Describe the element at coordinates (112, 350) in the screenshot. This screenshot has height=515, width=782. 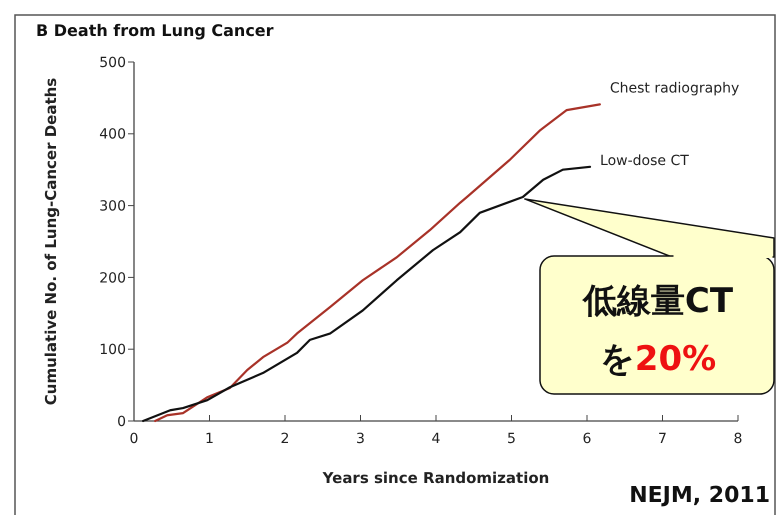
I see `y-tick-label: 100` at that location.